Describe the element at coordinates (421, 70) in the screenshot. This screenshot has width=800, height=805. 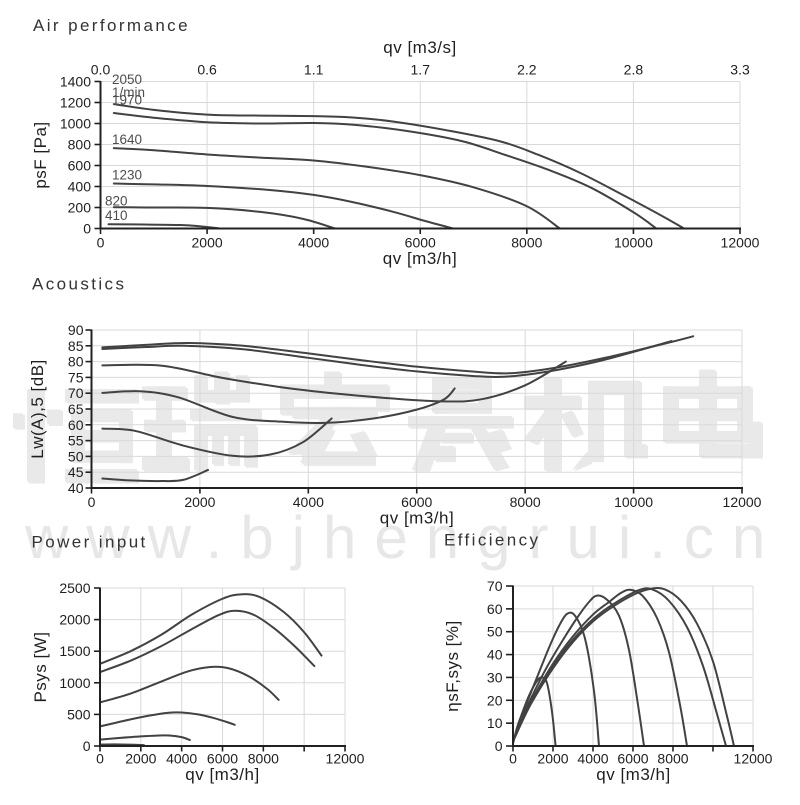
I see `svg-text: 1.7` at that location.